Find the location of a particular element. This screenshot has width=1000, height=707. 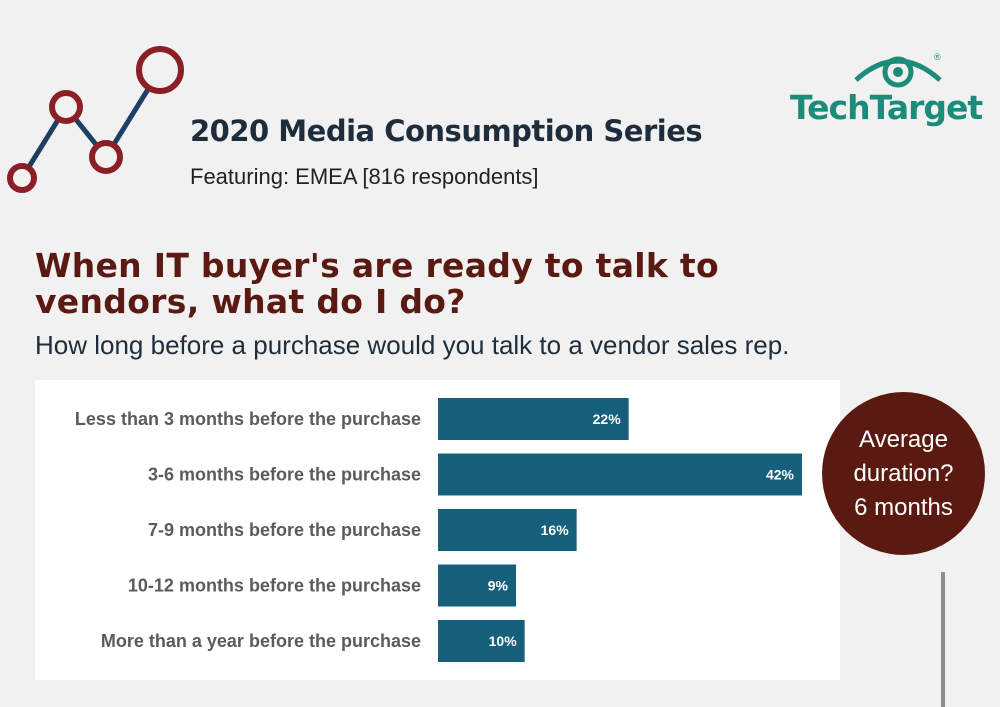

average-duration-badge: Average duration? 6 months is located at coordinates (903, 473).